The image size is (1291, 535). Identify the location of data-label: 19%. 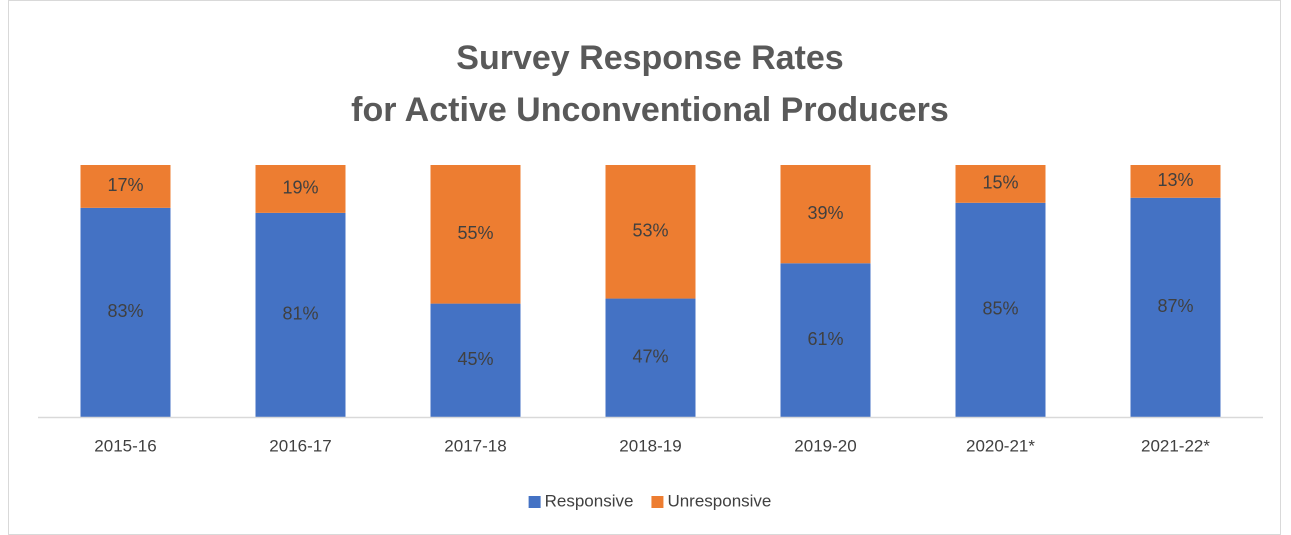
(300, 188).